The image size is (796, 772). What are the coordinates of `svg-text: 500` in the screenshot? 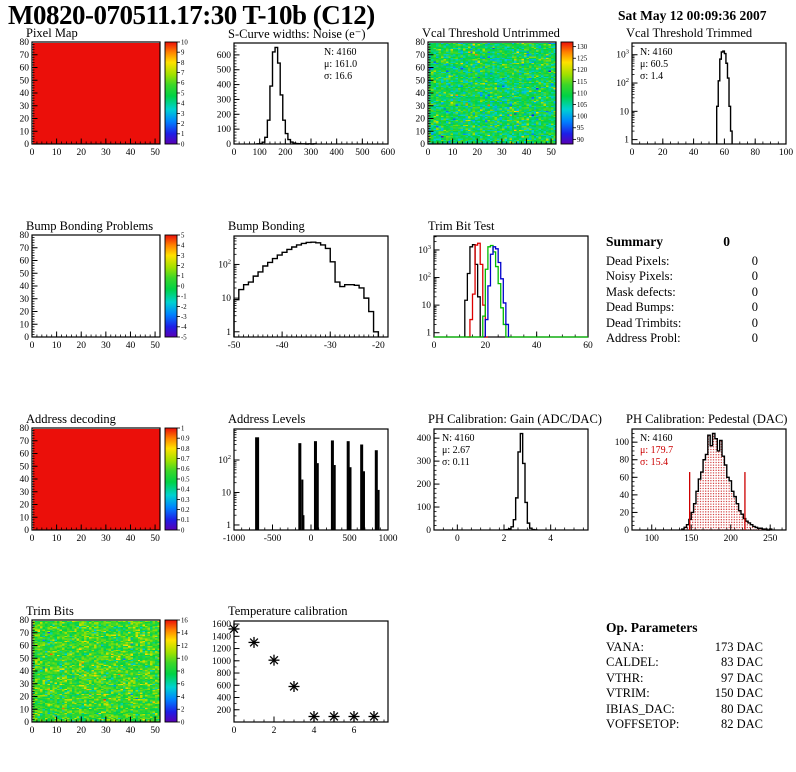 It's located at (362, 153).